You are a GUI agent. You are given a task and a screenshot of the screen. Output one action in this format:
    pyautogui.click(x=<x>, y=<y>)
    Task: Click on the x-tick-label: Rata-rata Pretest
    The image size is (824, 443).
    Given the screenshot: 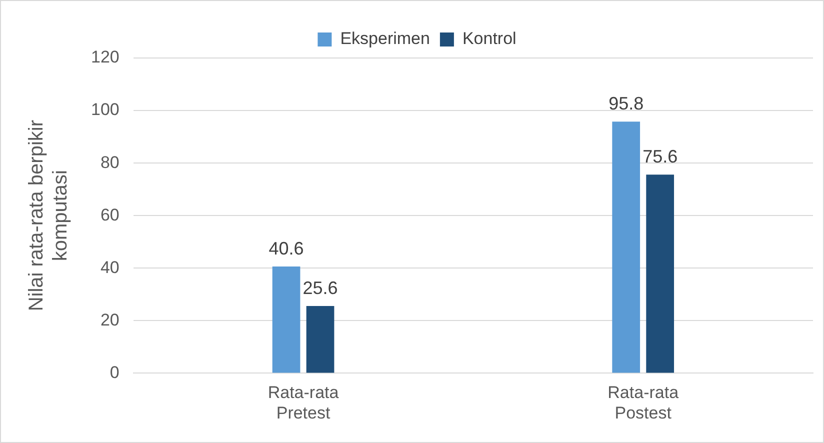 What is the action you would take?
    pyautogui.click(x=304, y=402)
    